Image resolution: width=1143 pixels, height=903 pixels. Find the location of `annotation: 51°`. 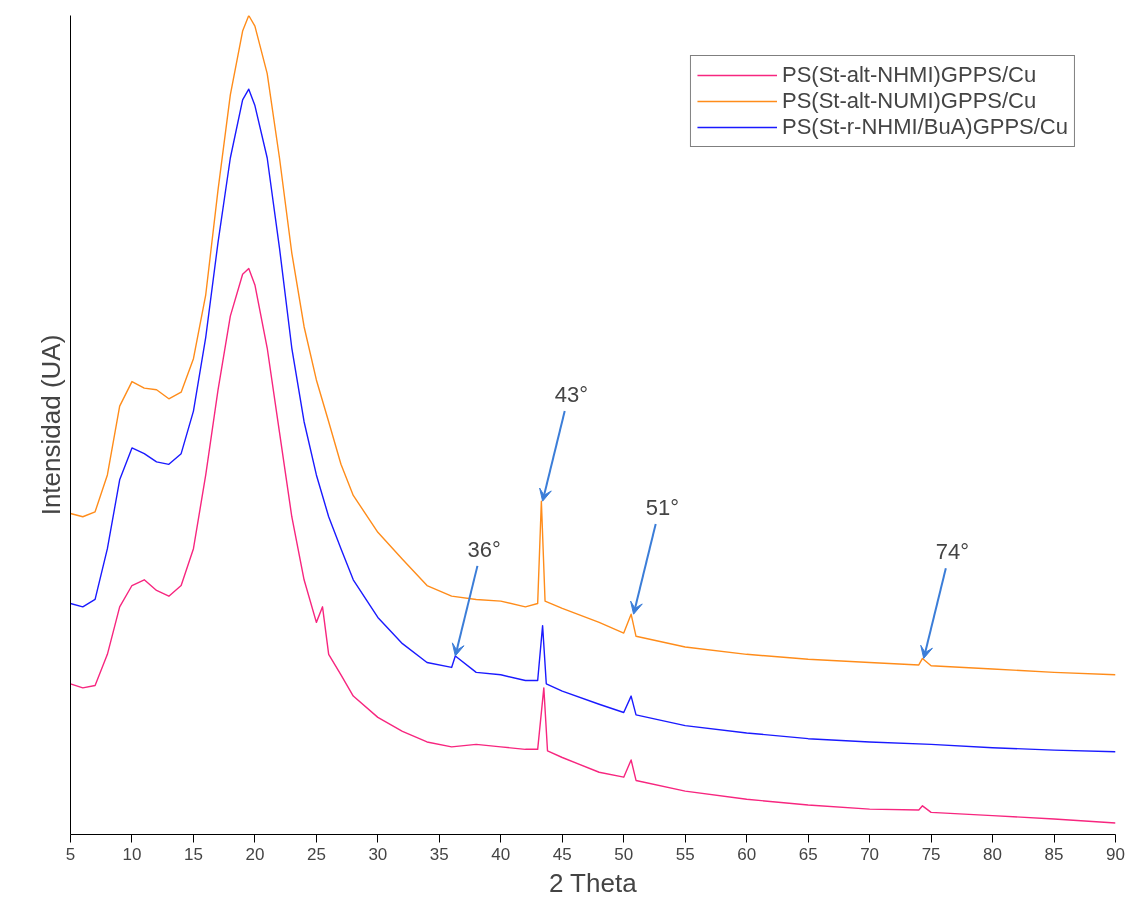

annotation: 51° is located at coordinates (662, 508).